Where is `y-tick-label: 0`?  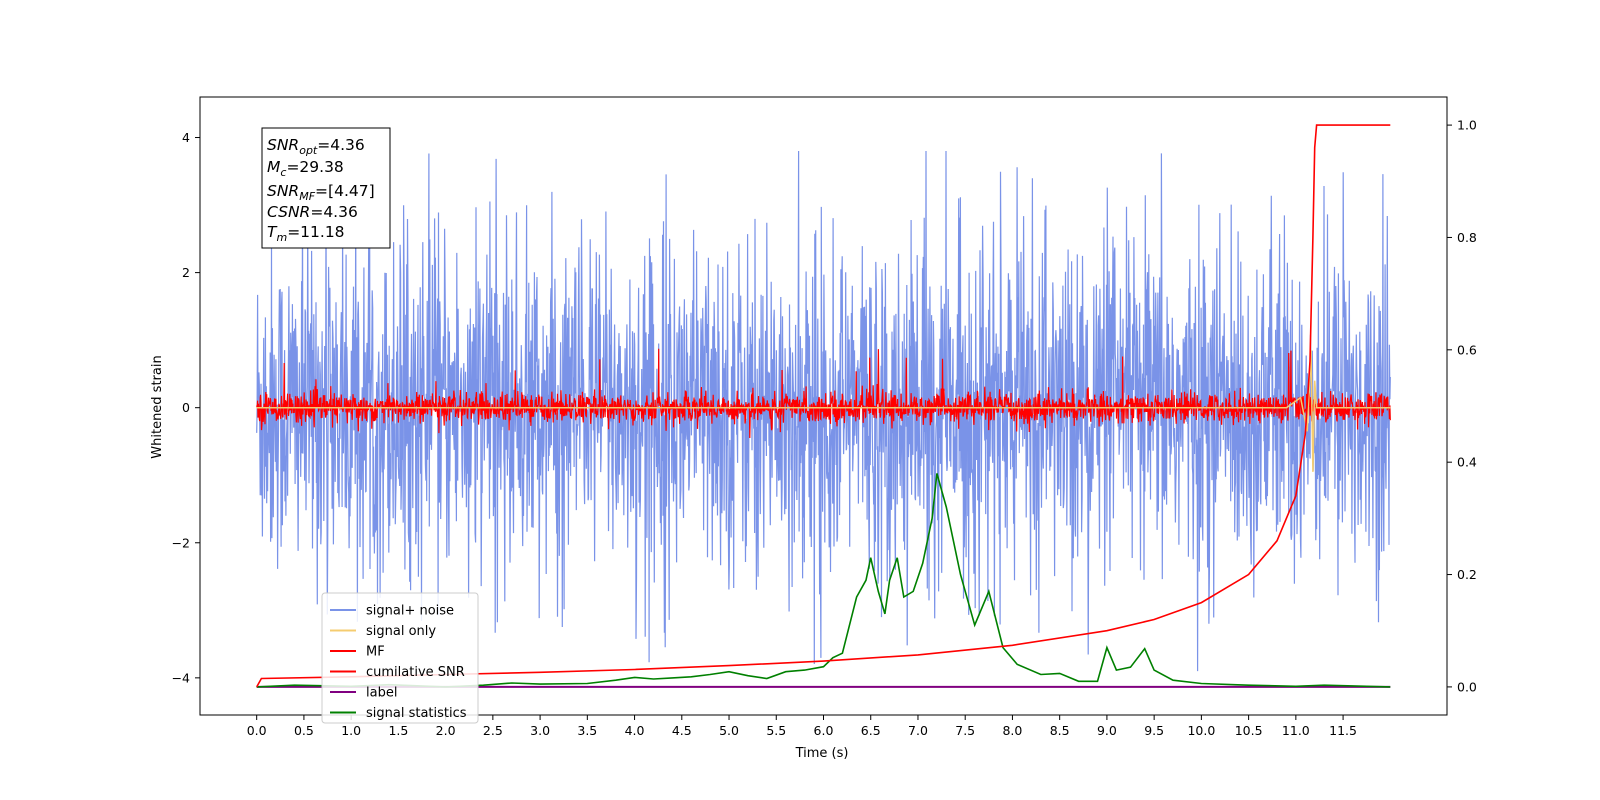 y-tick-label: 0 is located at coordinates (186, 407).